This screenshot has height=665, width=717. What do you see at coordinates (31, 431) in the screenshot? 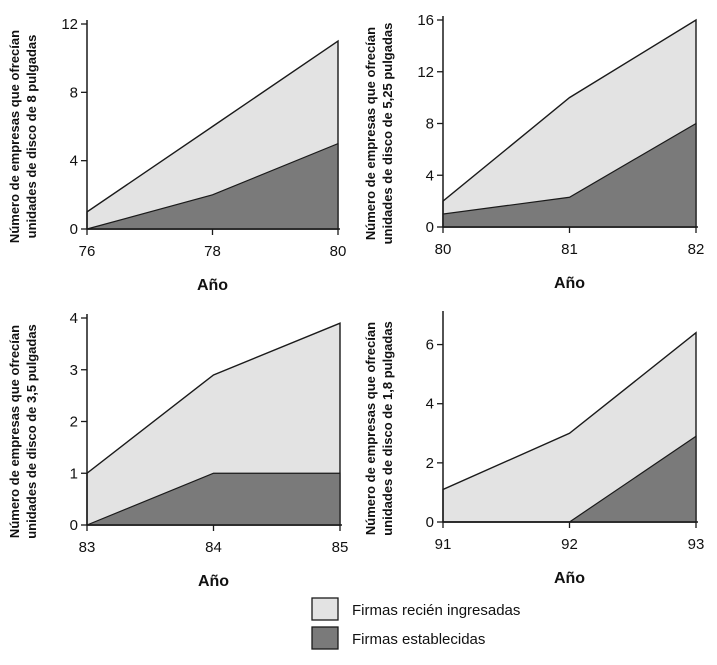
I see `y-axis-label-line-2: unidades de disco de 3,5 pulgadas` at bounding box center [31, 431].